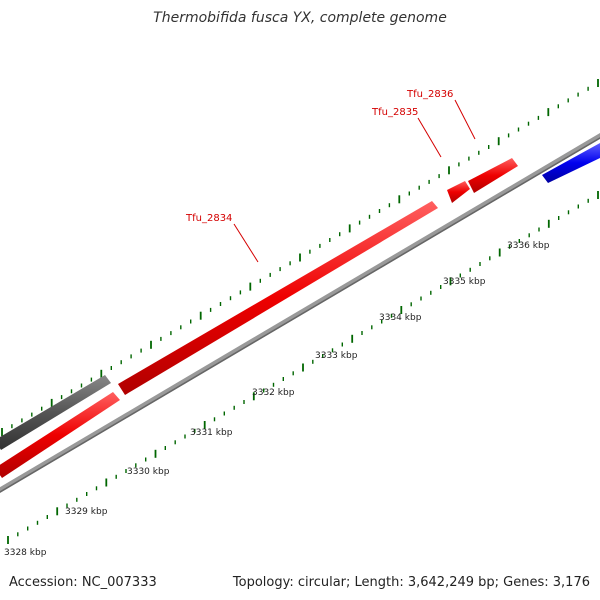 The width and height of the screenshot is (600, 600). I want to click on accession-text: Accession: NC_007333, so click(83, 582).